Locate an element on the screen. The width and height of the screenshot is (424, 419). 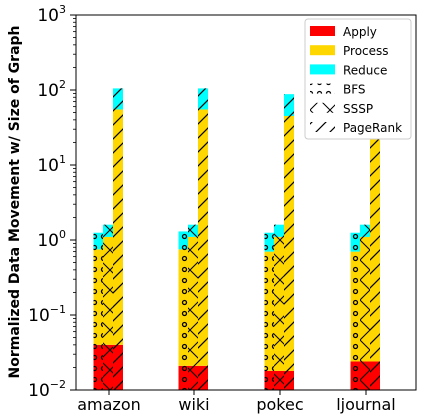
legend: Apply Process Reduce BFS SSSP PageRank is located at coordinates (358, 79).